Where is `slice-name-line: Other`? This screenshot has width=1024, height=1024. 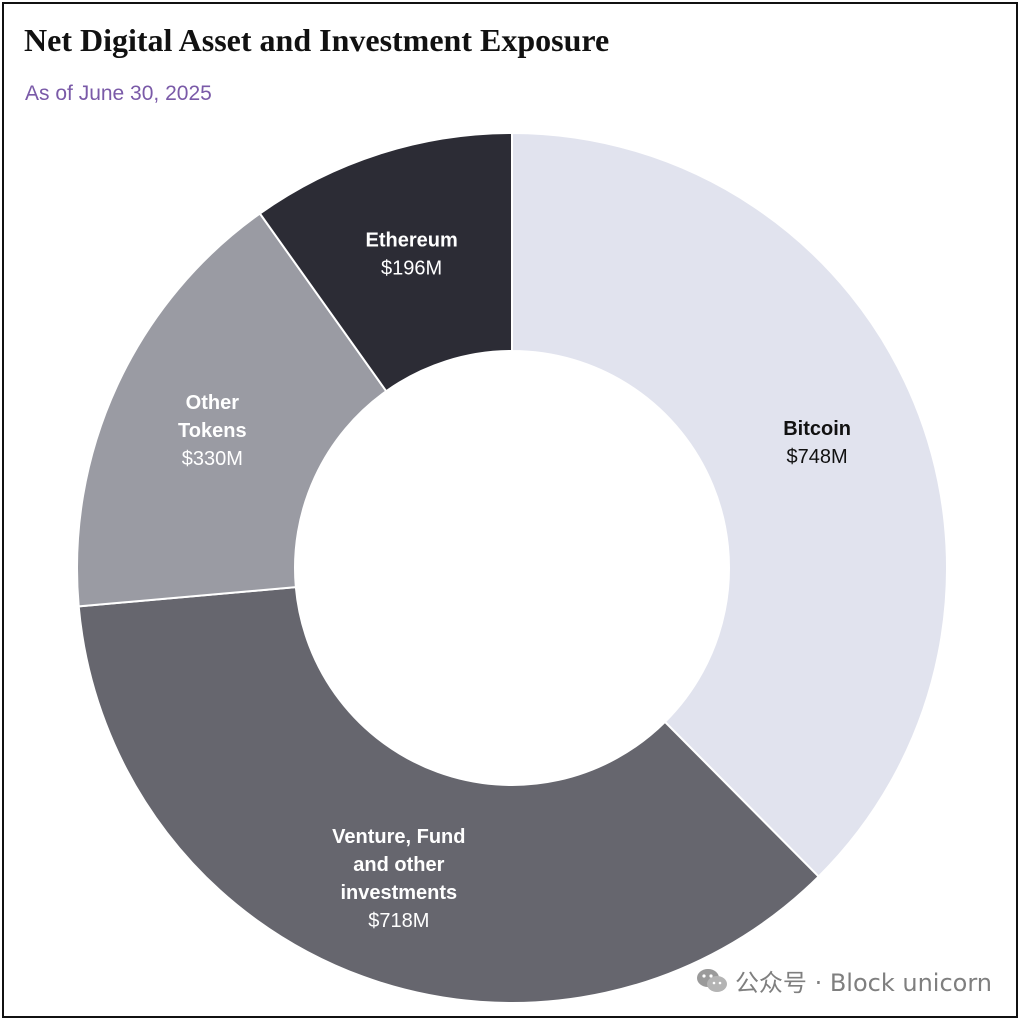 slice-name-line: Other is located at coordinates (213, 403).